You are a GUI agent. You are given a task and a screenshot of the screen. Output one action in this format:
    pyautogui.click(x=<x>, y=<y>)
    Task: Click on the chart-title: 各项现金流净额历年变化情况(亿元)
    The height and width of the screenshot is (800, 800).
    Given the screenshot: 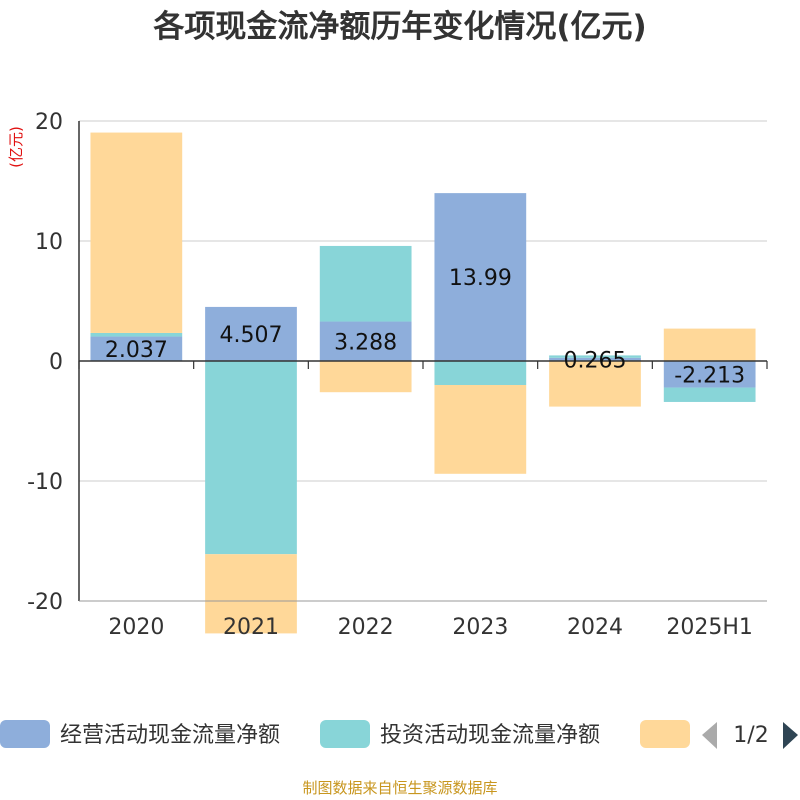 What is the action you would take?
    pyautogui.click(x=400, y=27)
    